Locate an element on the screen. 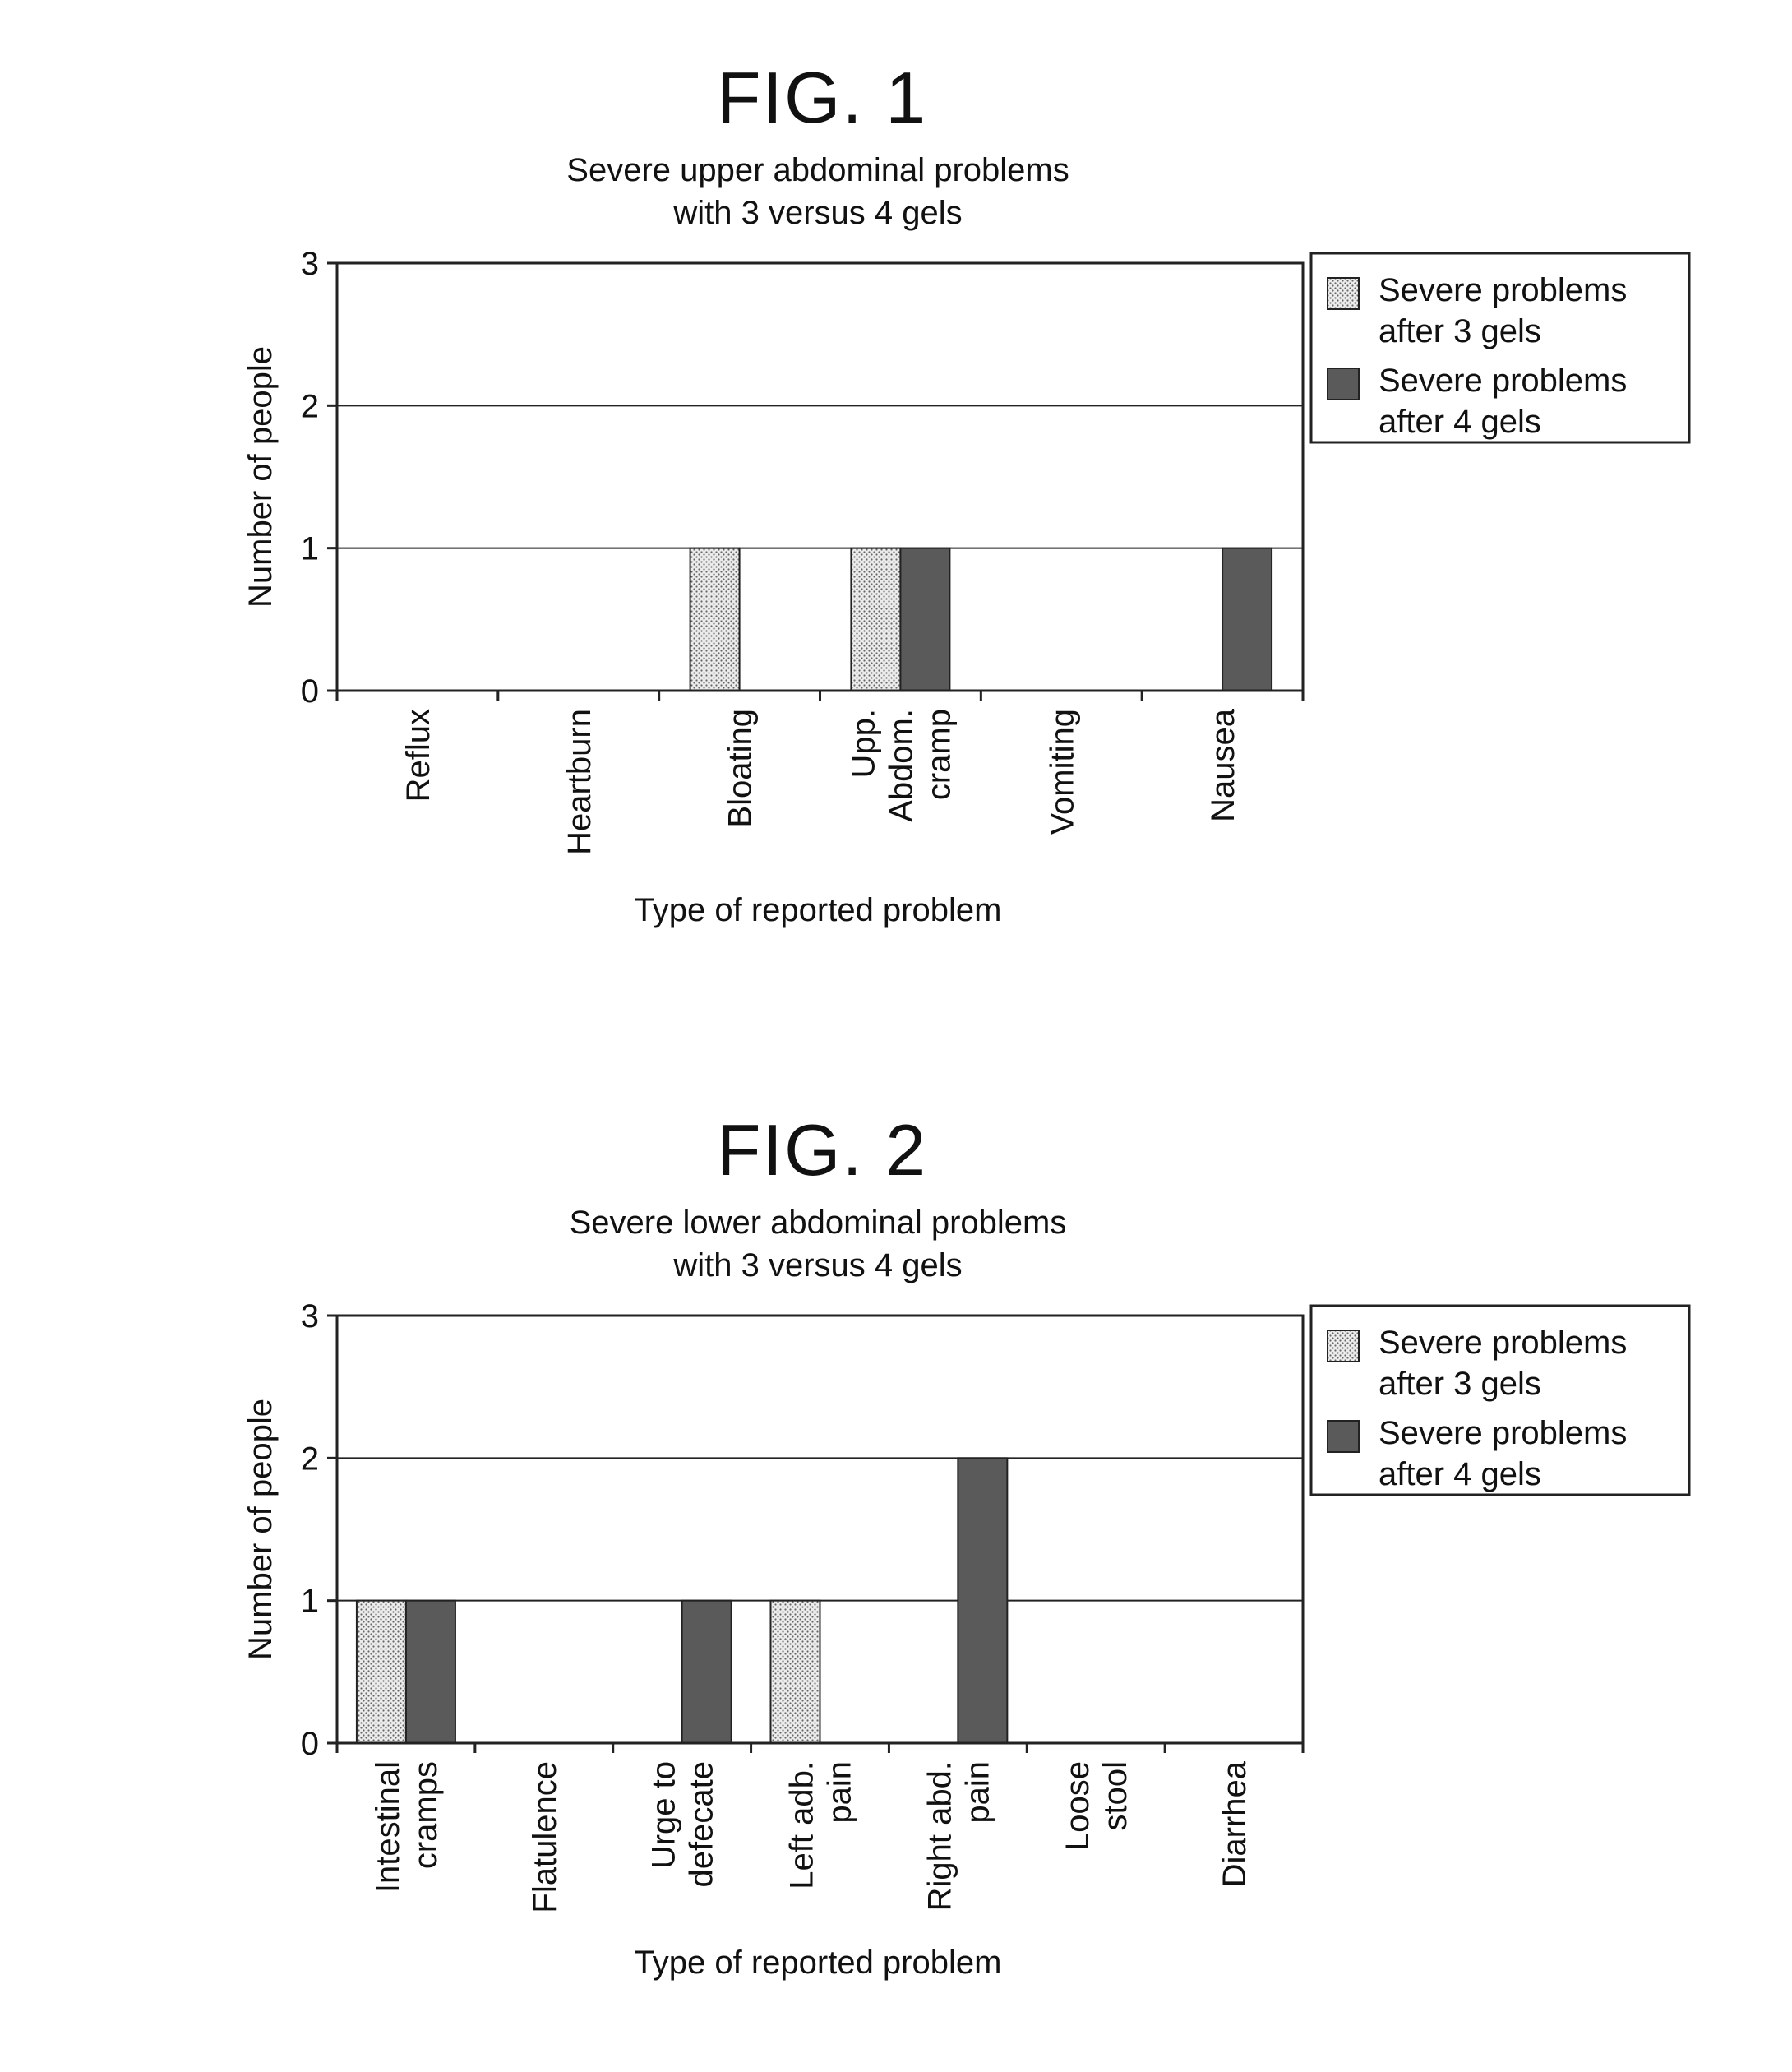  category-label-line: Urge to is located at coordinates (664, 1815).